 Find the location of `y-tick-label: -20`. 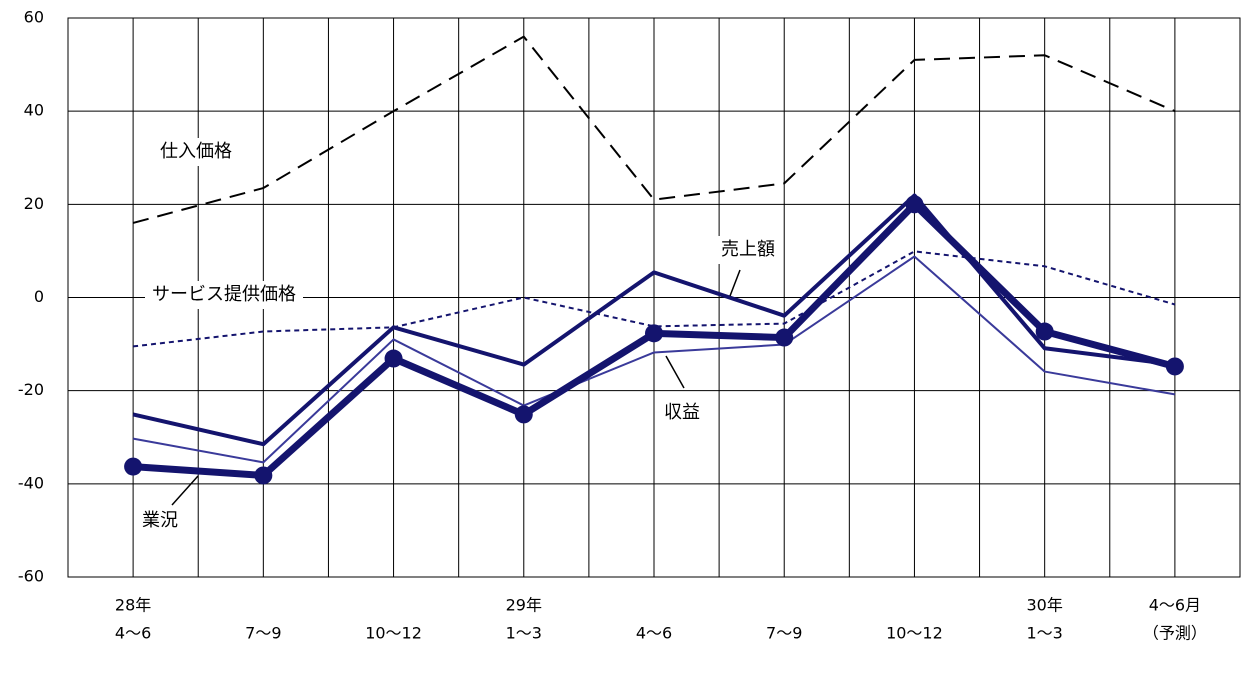

y-tick-label: -20 is located at coordinates (31, 389).